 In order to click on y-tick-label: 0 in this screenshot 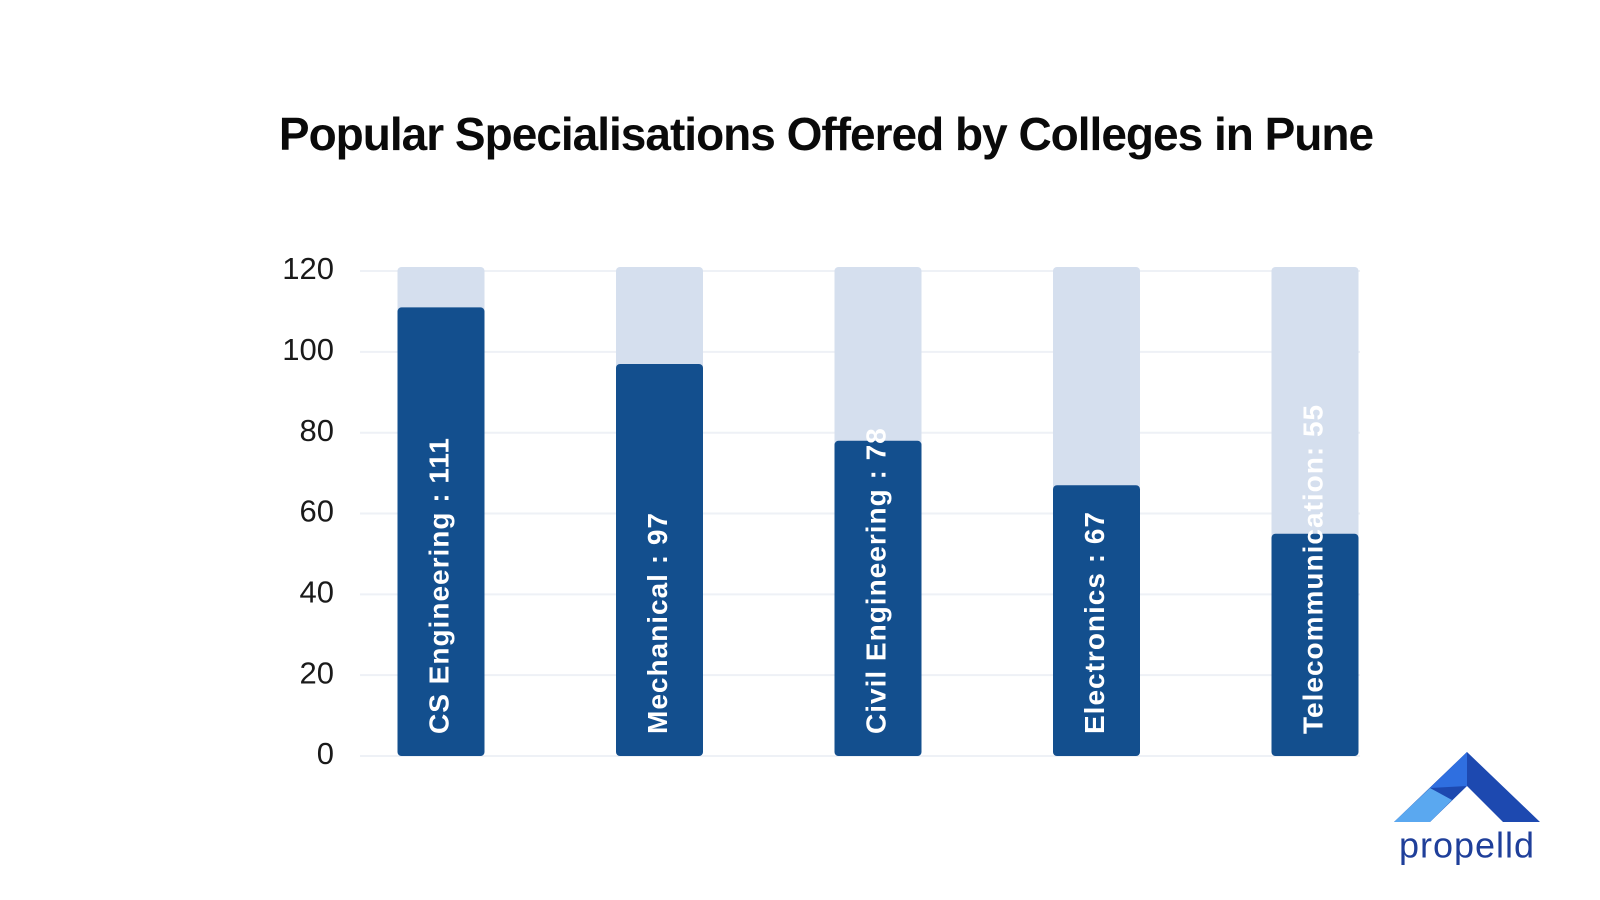, I will do `click(325, 753)`.